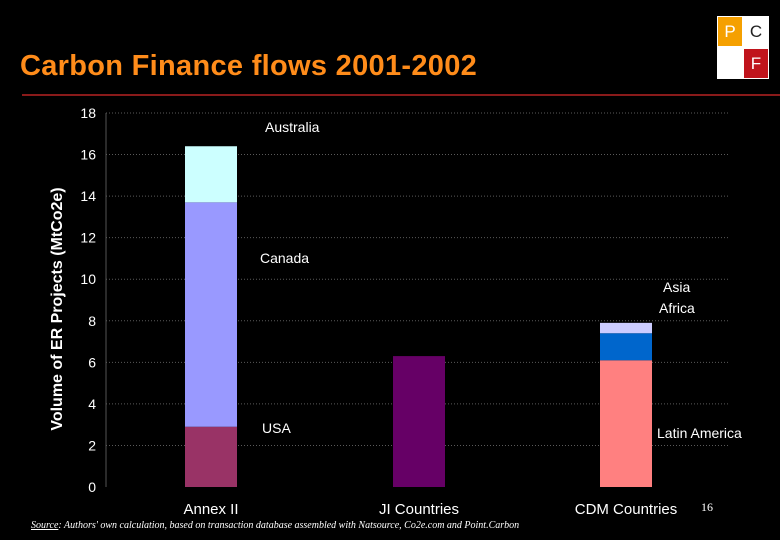 The height and width of the screenshot is (540, 780). Describe the element at coordinates (210, 509) in the screenshot. I see `x-tick-label: Annex II` at that location.